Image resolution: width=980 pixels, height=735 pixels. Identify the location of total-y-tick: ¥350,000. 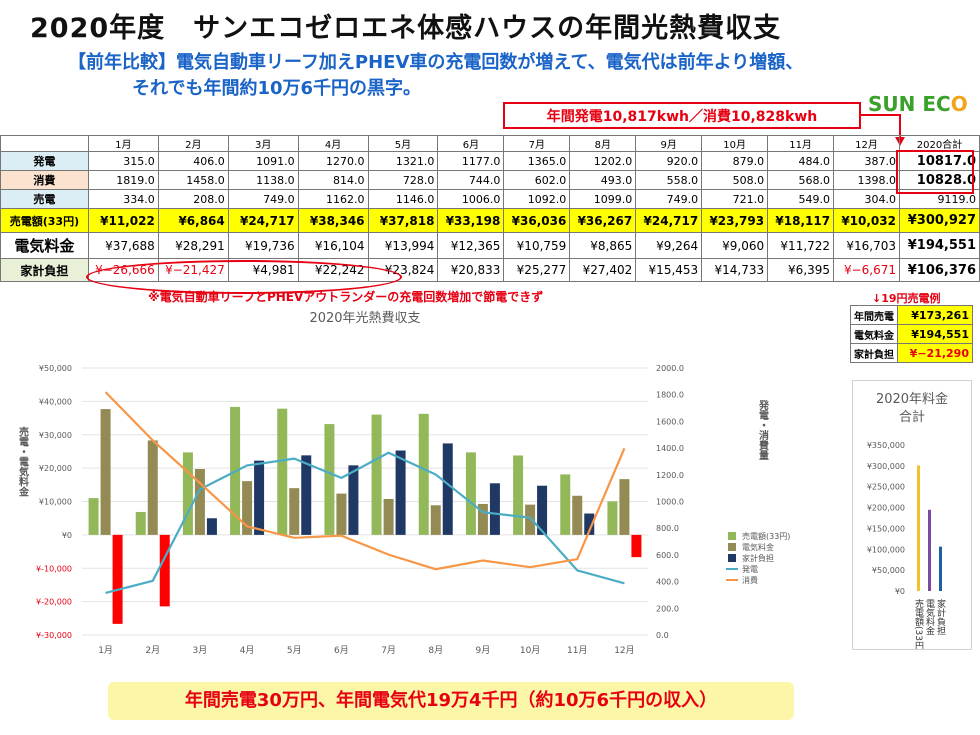
(886, 445).